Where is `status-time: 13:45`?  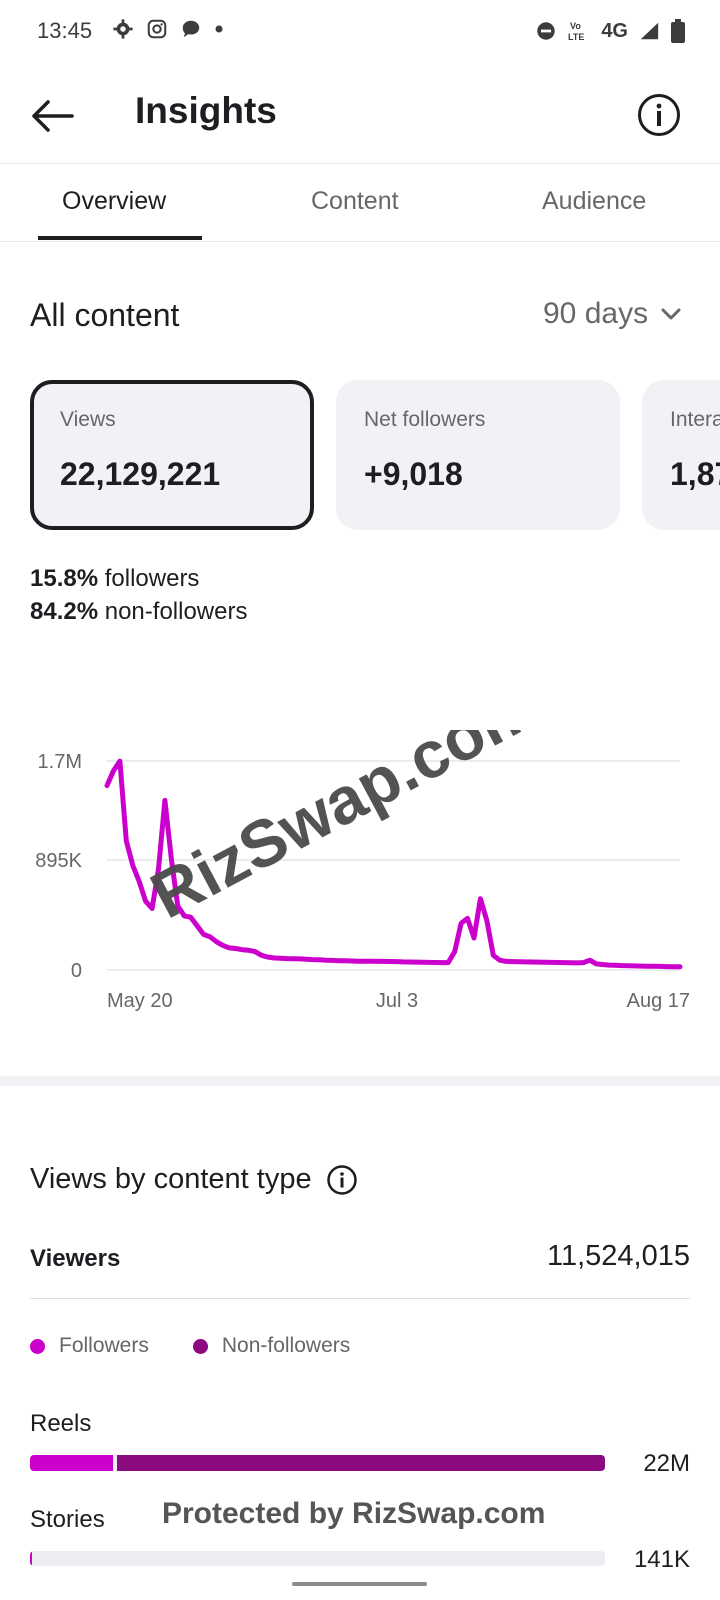 status-time: 13:45 is located at coordinates (65, 30).